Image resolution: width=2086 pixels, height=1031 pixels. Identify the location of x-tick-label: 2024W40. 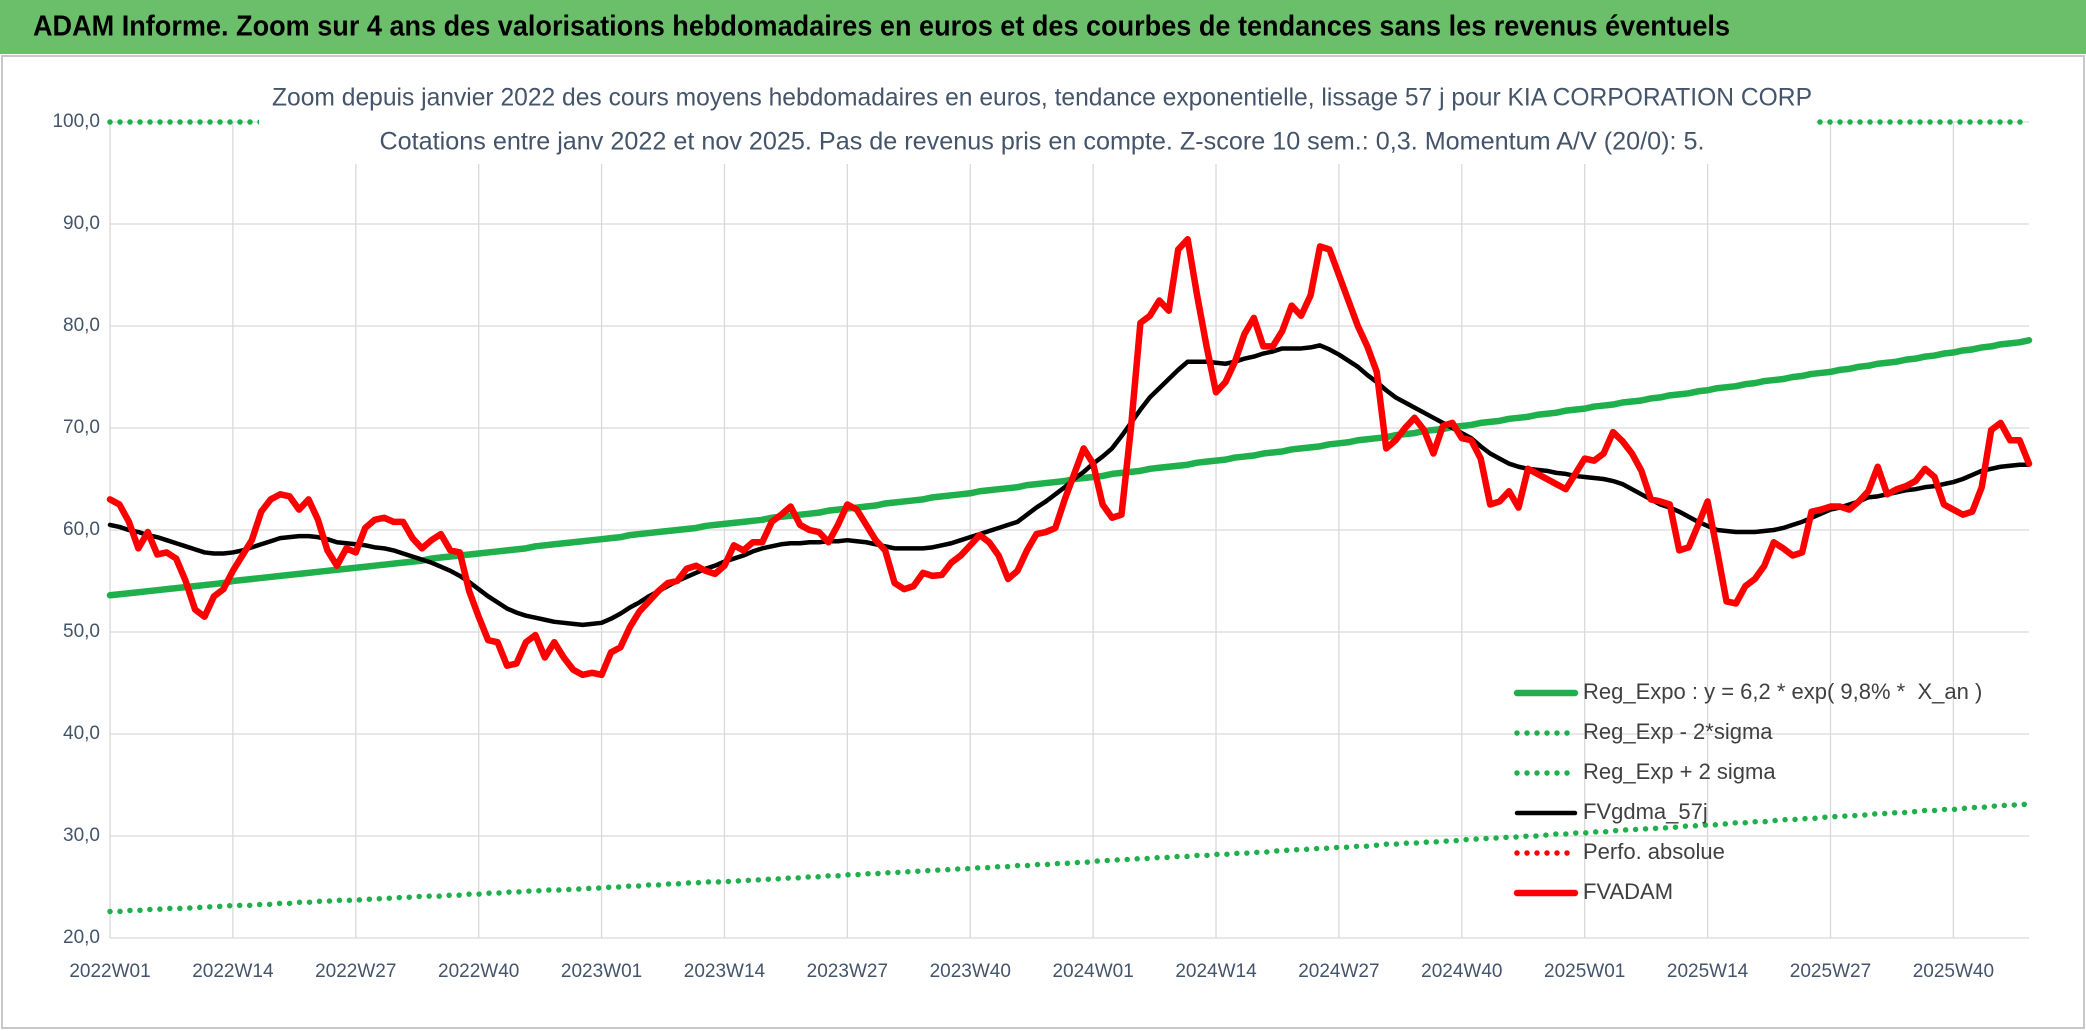
(1461, 971).